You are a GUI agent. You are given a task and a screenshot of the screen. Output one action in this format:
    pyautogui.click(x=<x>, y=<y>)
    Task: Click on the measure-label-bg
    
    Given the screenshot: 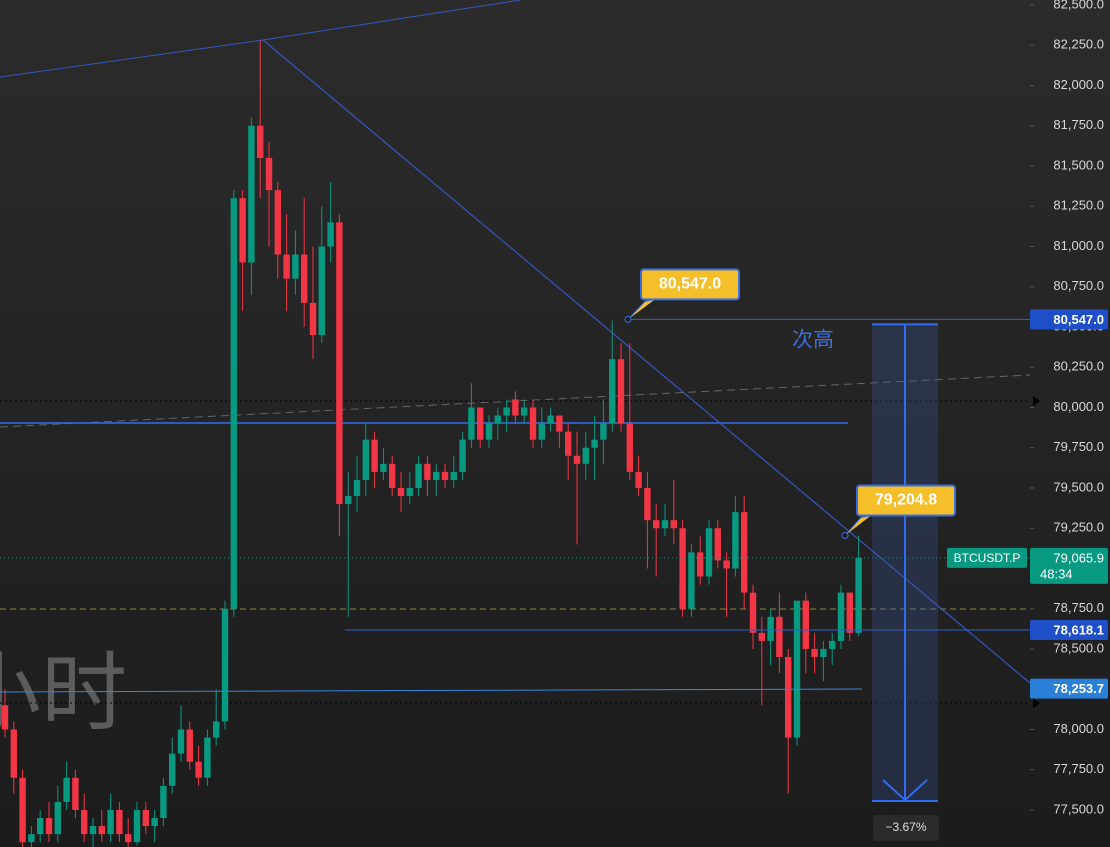 What is the action you would take?
    pyautogui.click(x=906, y=828)
    